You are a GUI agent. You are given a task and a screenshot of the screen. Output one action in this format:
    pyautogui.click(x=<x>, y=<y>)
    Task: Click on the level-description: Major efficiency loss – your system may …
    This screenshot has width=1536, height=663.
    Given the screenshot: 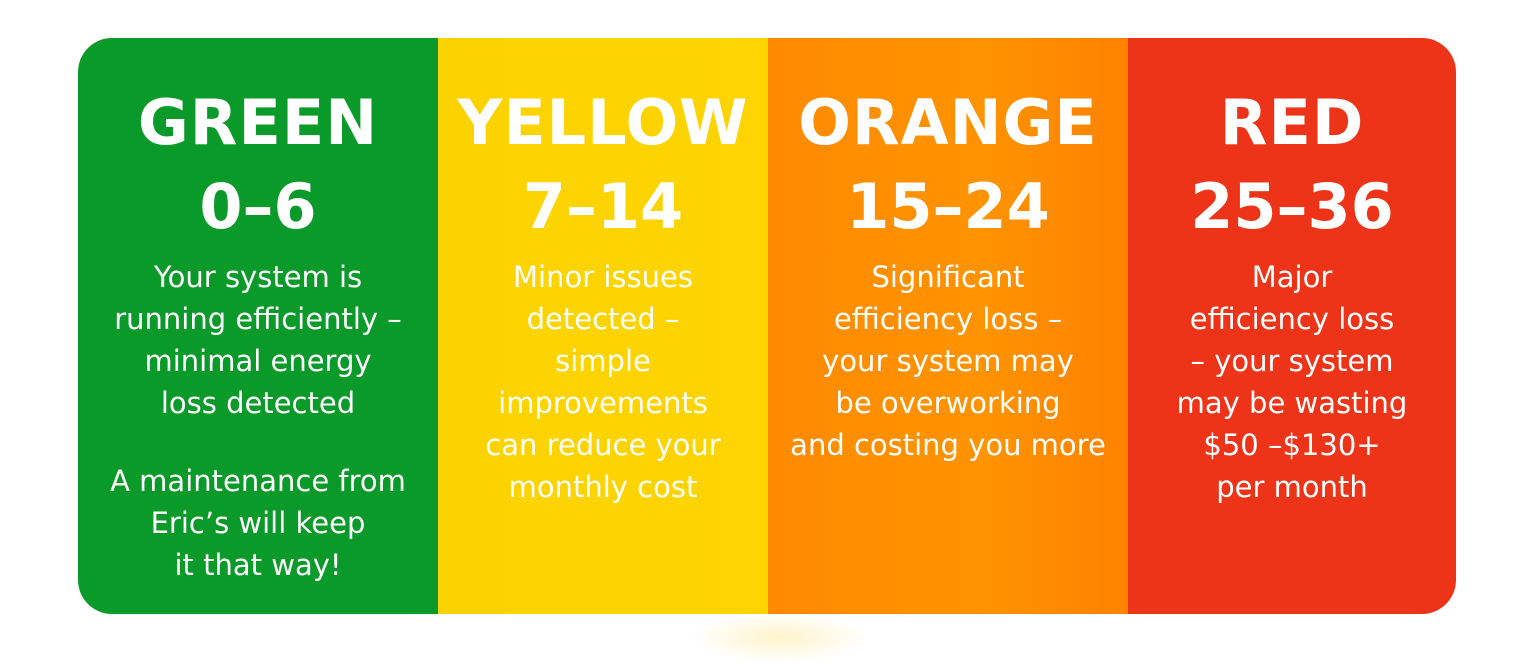 What is the action you would take?
    pyautogui.click(x=1292, y=382)
    